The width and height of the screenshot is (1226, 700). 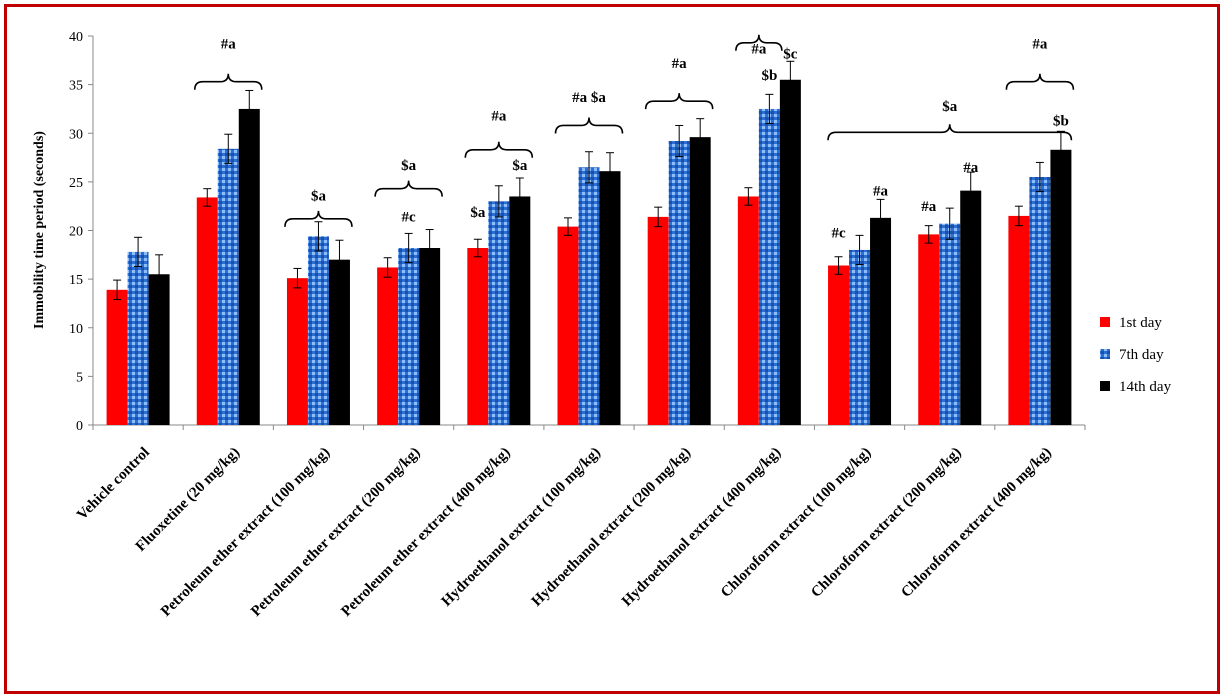 What do you see at coordinates (39, 230) in the screenshot?
I see `y-axis-label: Immobility time period (seconds)` at bounding box center [39, 230].